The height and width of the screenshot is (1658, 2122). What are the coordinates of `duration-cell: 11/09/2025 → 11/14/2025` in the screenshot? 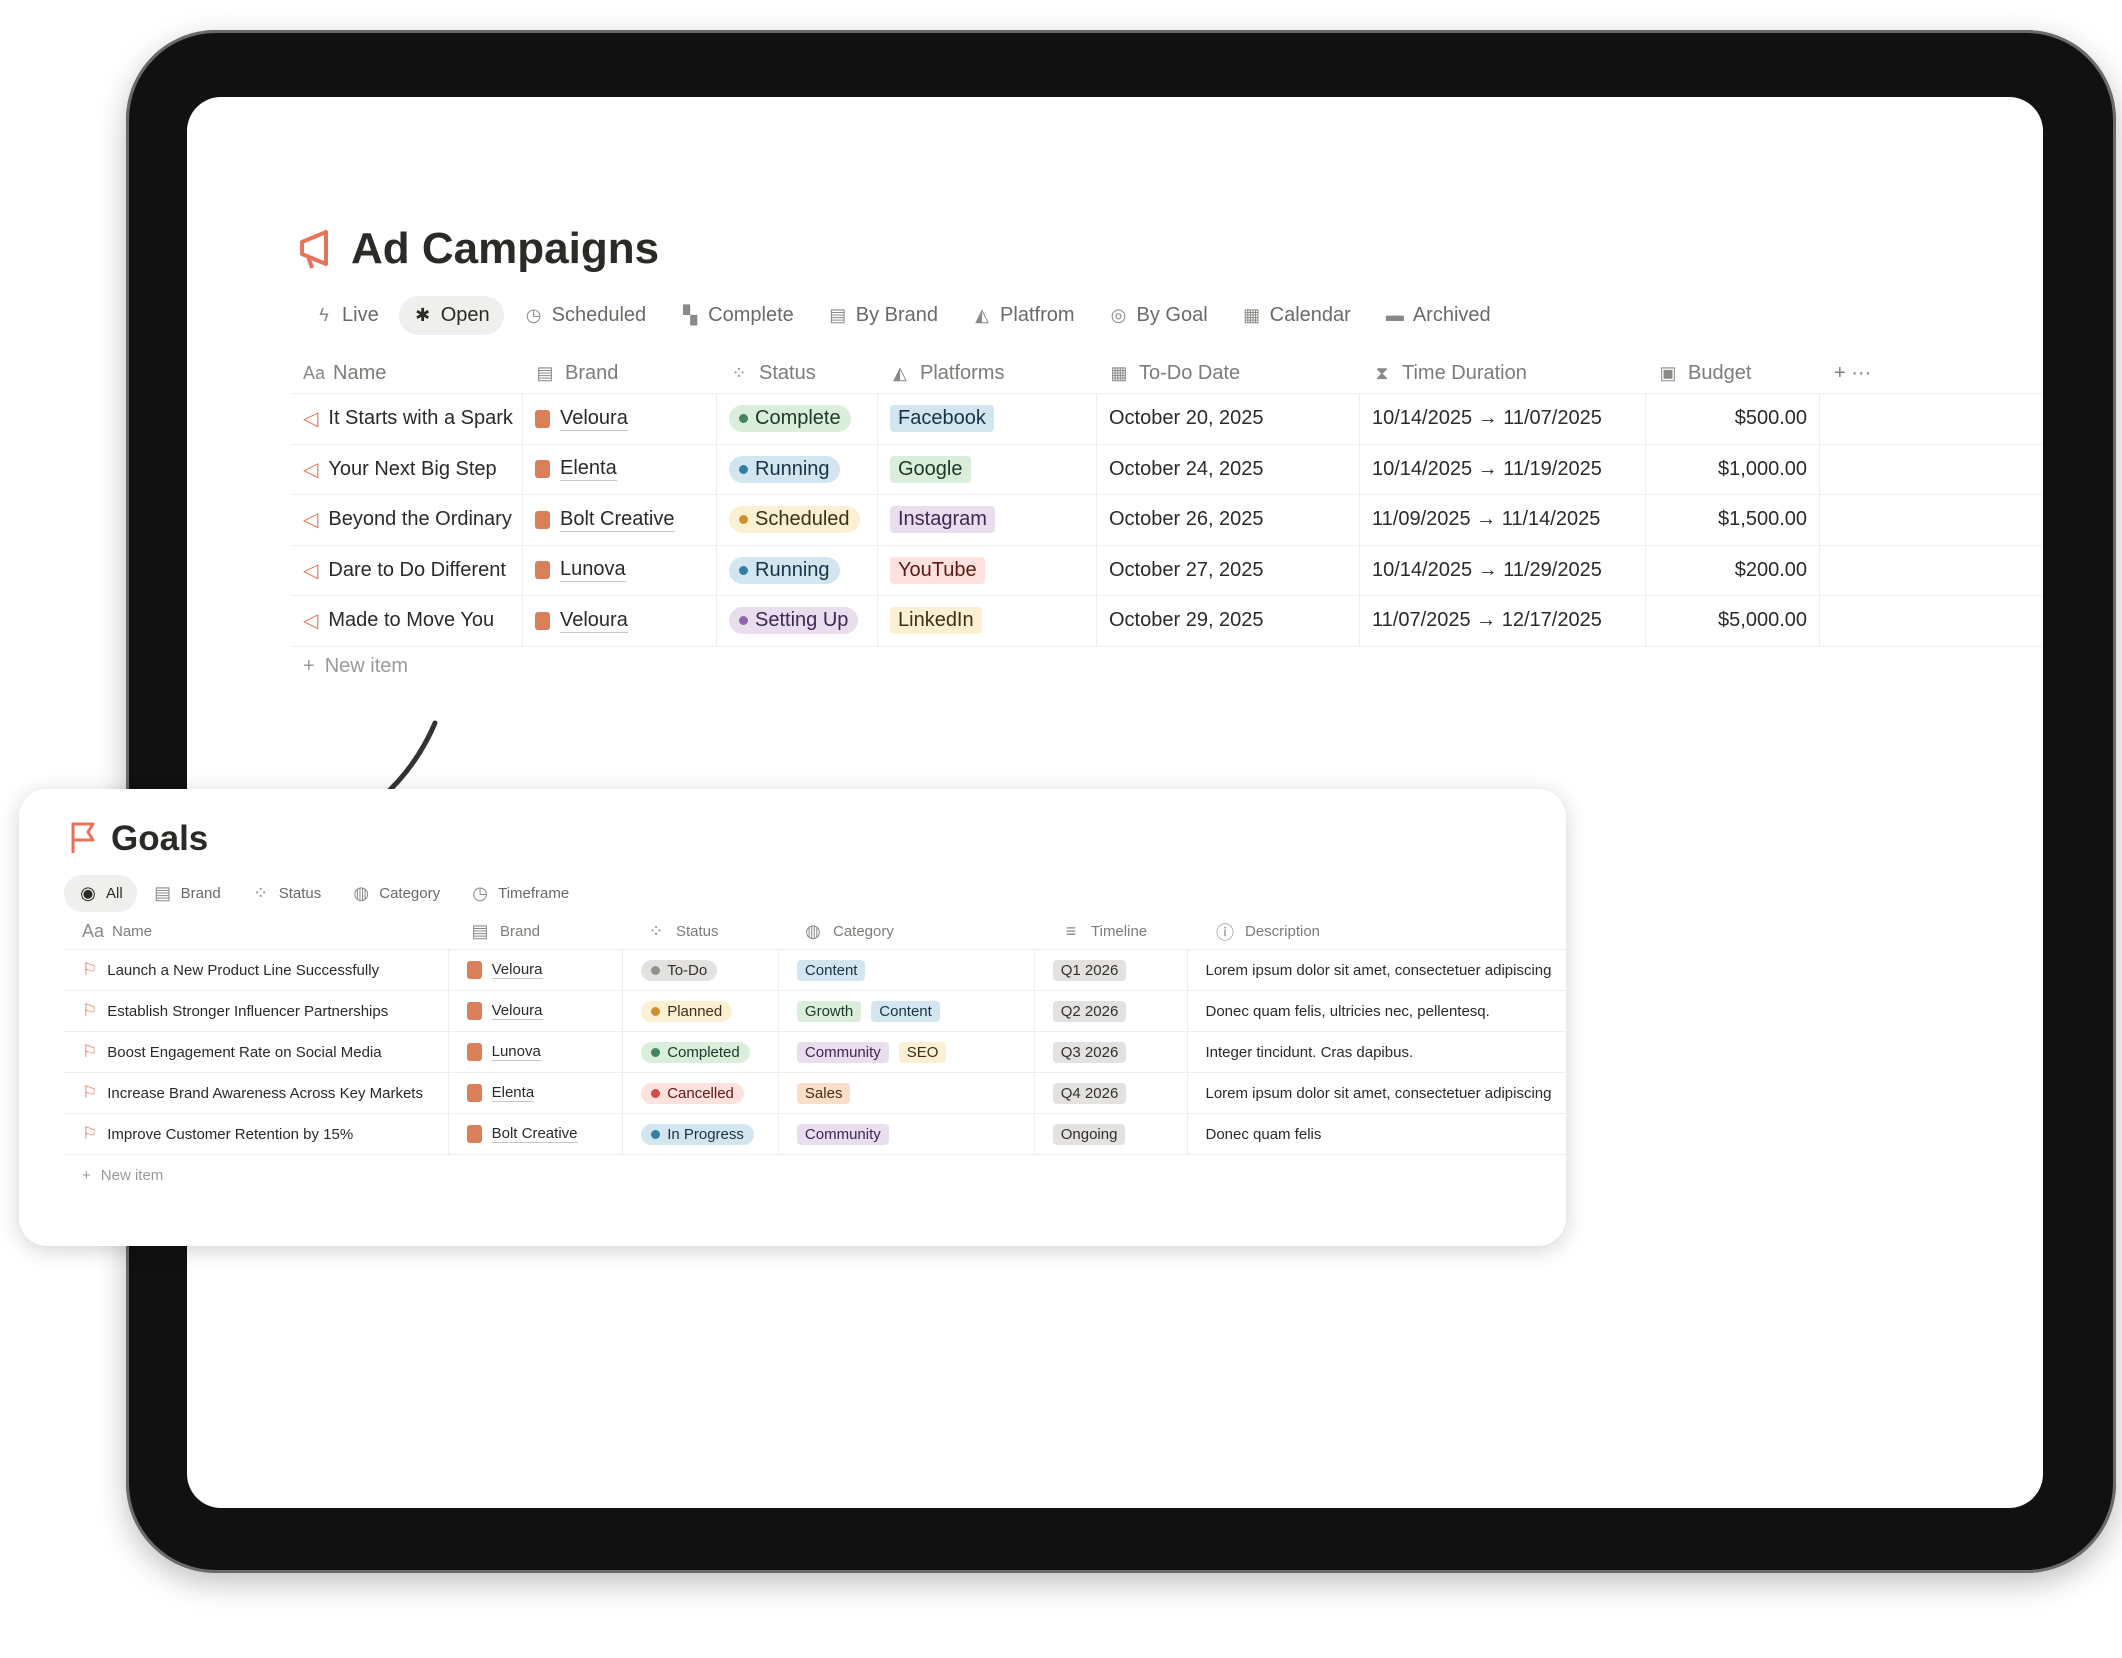 It's located at (1503, 520).